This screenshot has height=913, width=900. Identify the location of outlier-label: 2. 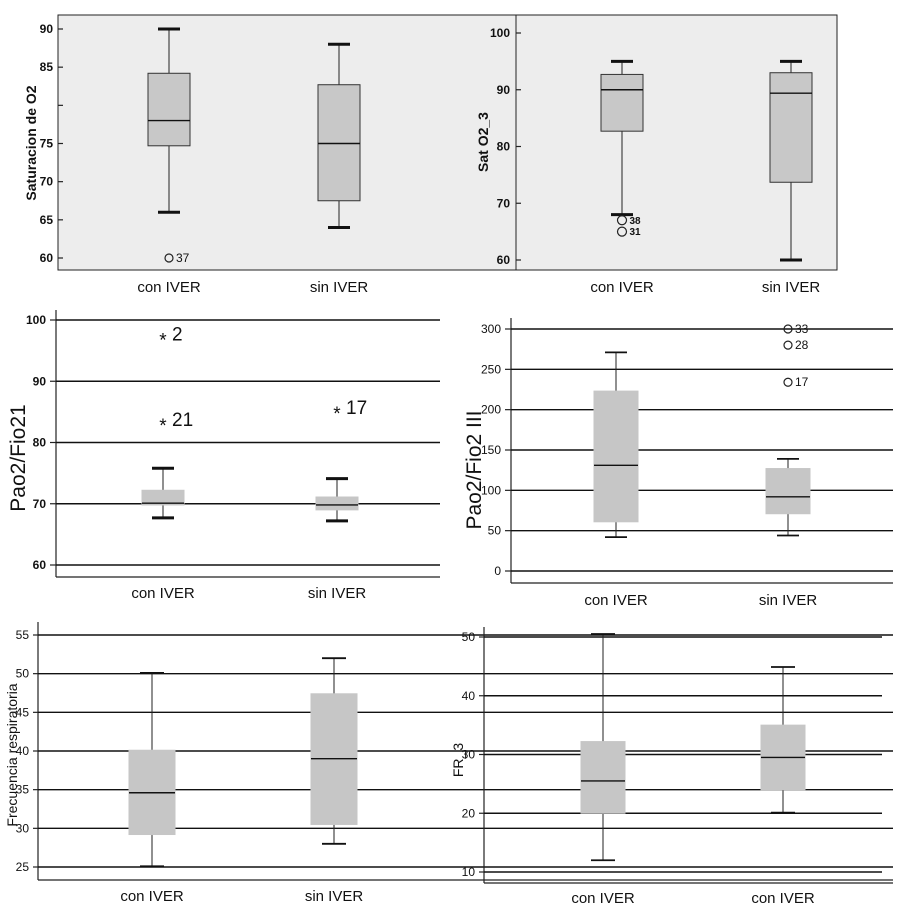
(177, 334).